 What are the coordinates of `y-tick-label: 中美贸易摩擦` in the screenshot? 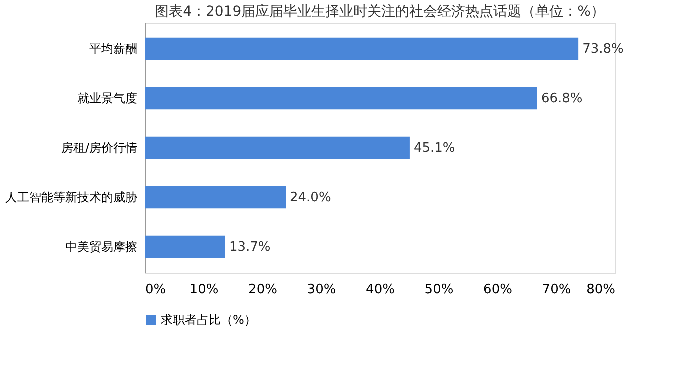 It's located at (102, 247).